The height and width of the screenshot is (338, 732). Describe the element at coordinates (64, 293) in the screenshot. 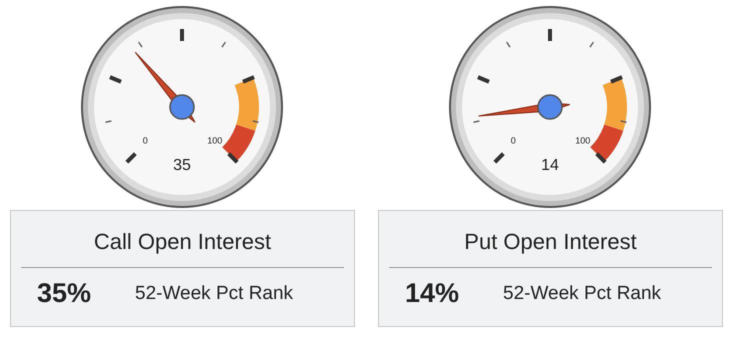

I see `data-label: 35%` at that location.